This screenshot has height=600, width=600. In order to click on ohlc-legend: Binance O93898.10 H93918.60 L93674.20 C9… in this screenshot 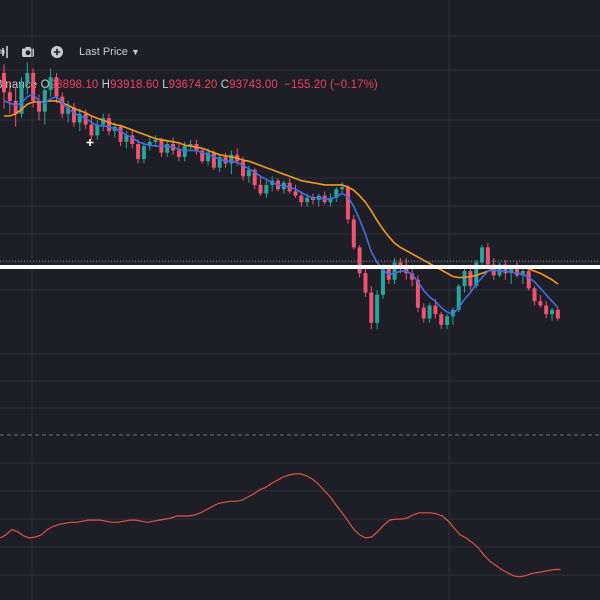, I will do `click(189, 85)`.